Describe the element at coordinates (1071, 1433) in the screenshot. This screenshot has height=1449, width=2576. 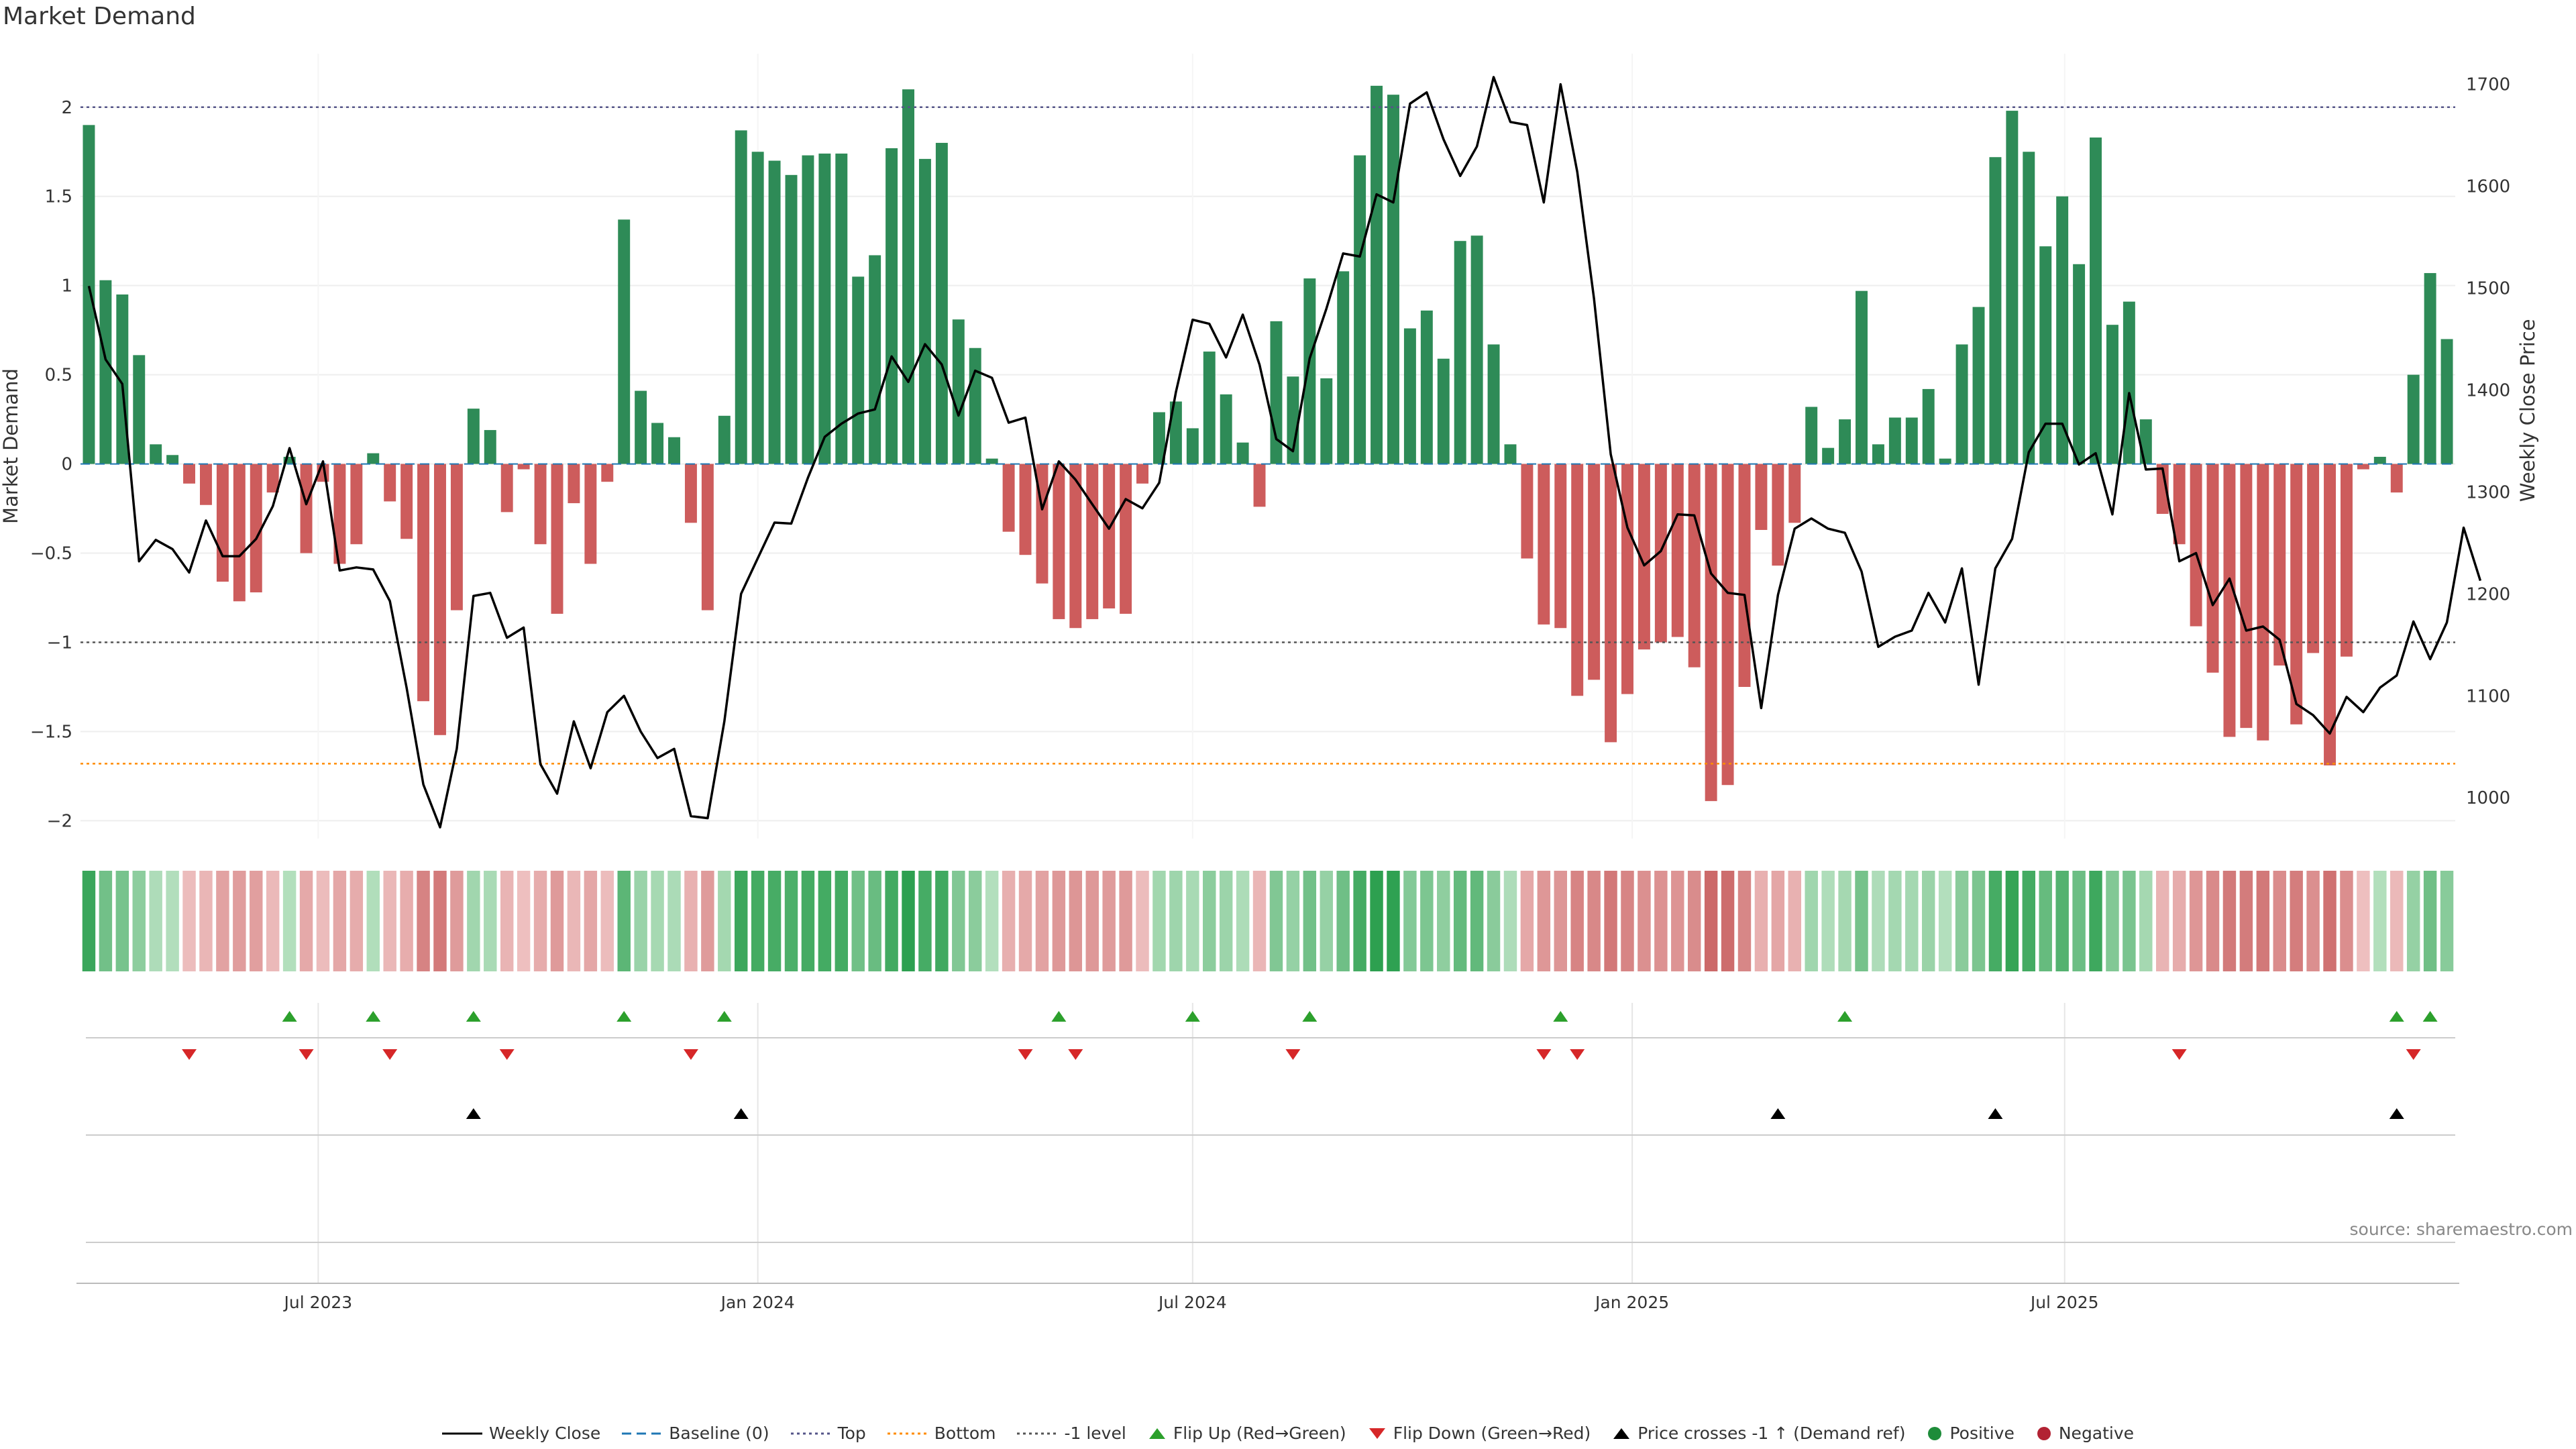
I see `legend-minus1: -1 level` at that location.